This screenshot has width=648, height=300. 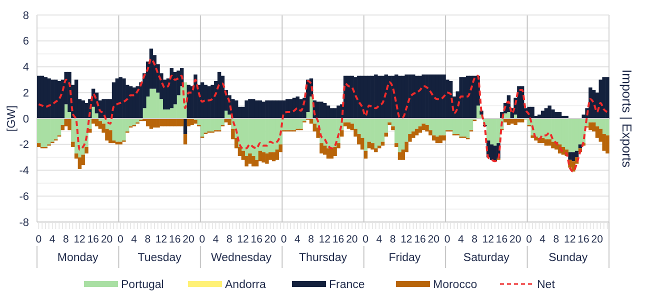 What do you see at coordinates (25, 119) in the screenshot?
I see `y-tick-label: 0` at bounding box center [25, 119].